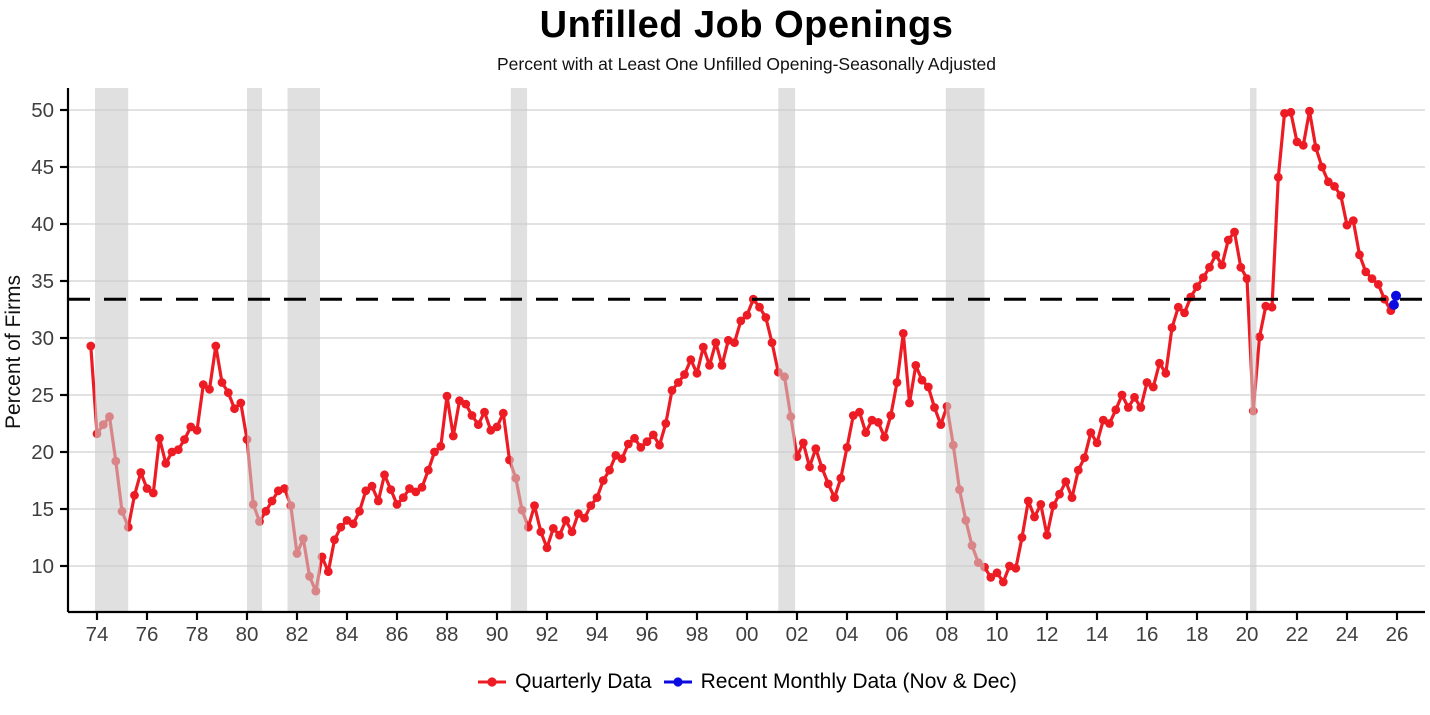 This screenshot has width=1430, height=715. I want to click on x-tick-label: 26, so click(1397, 634).